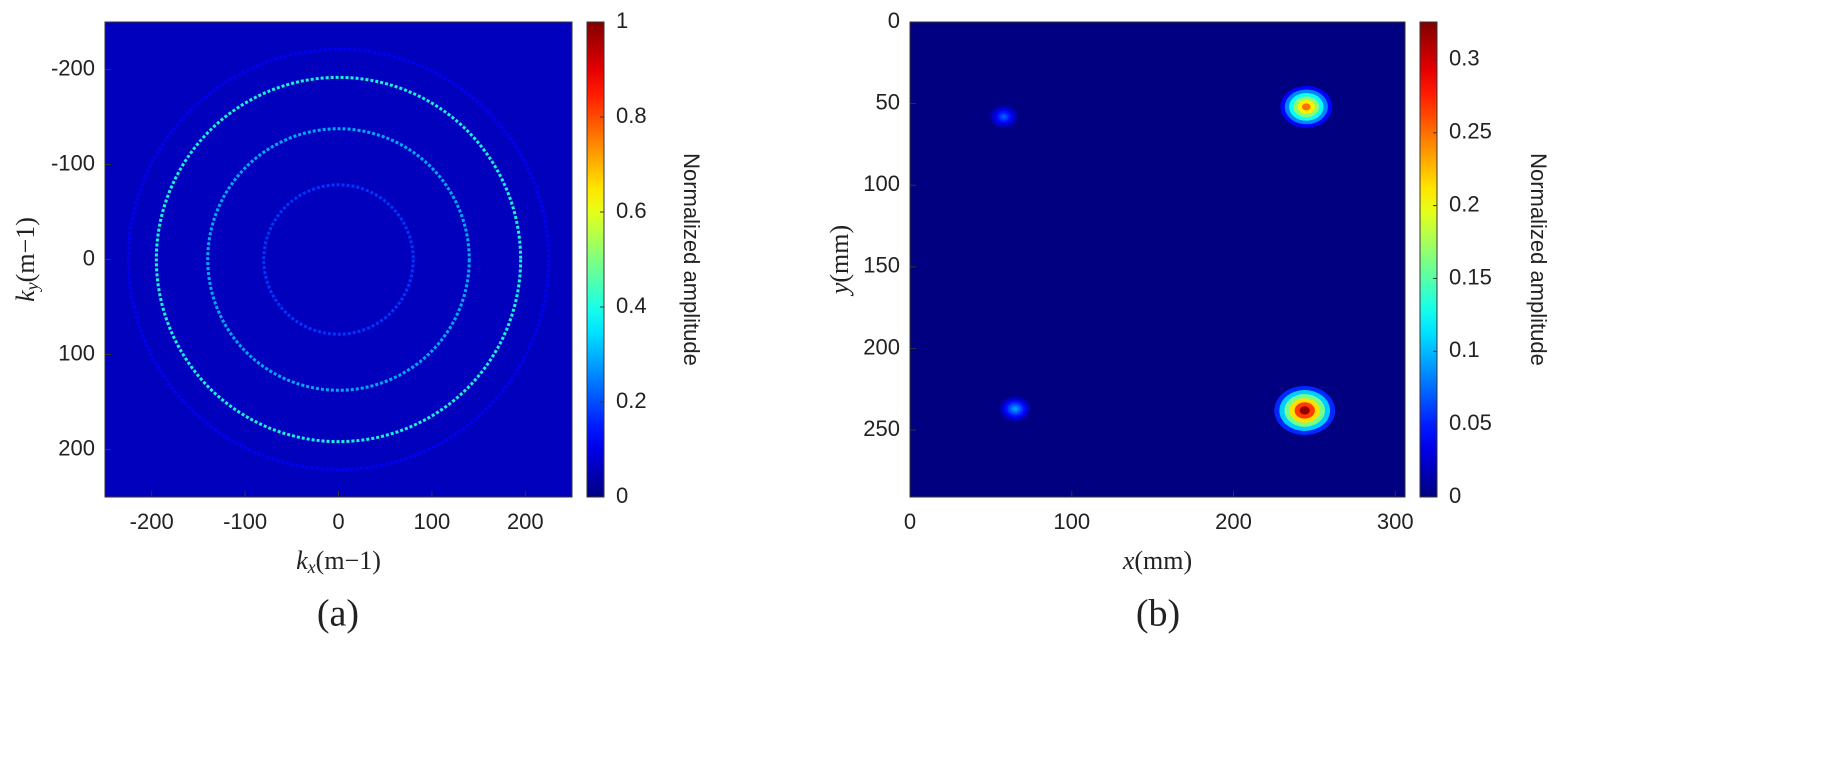 Image resolution: width=1822 pixels, height=762 pixels. What do you see at coordinates (152, 521) in the screenshot?
I see `x-tick-label: -200` at bounding box center [152, 521].